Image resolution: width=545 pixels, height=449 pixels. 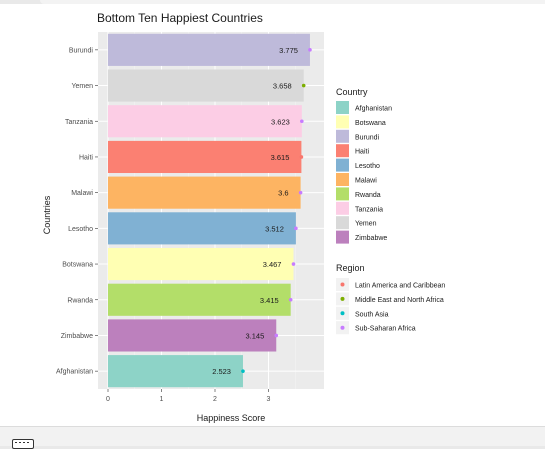 What do you see at coordinates (82, 86) in the screenshot?
I see `y-tick-label-yemen: Yemen` at bounding box center [82, 86].